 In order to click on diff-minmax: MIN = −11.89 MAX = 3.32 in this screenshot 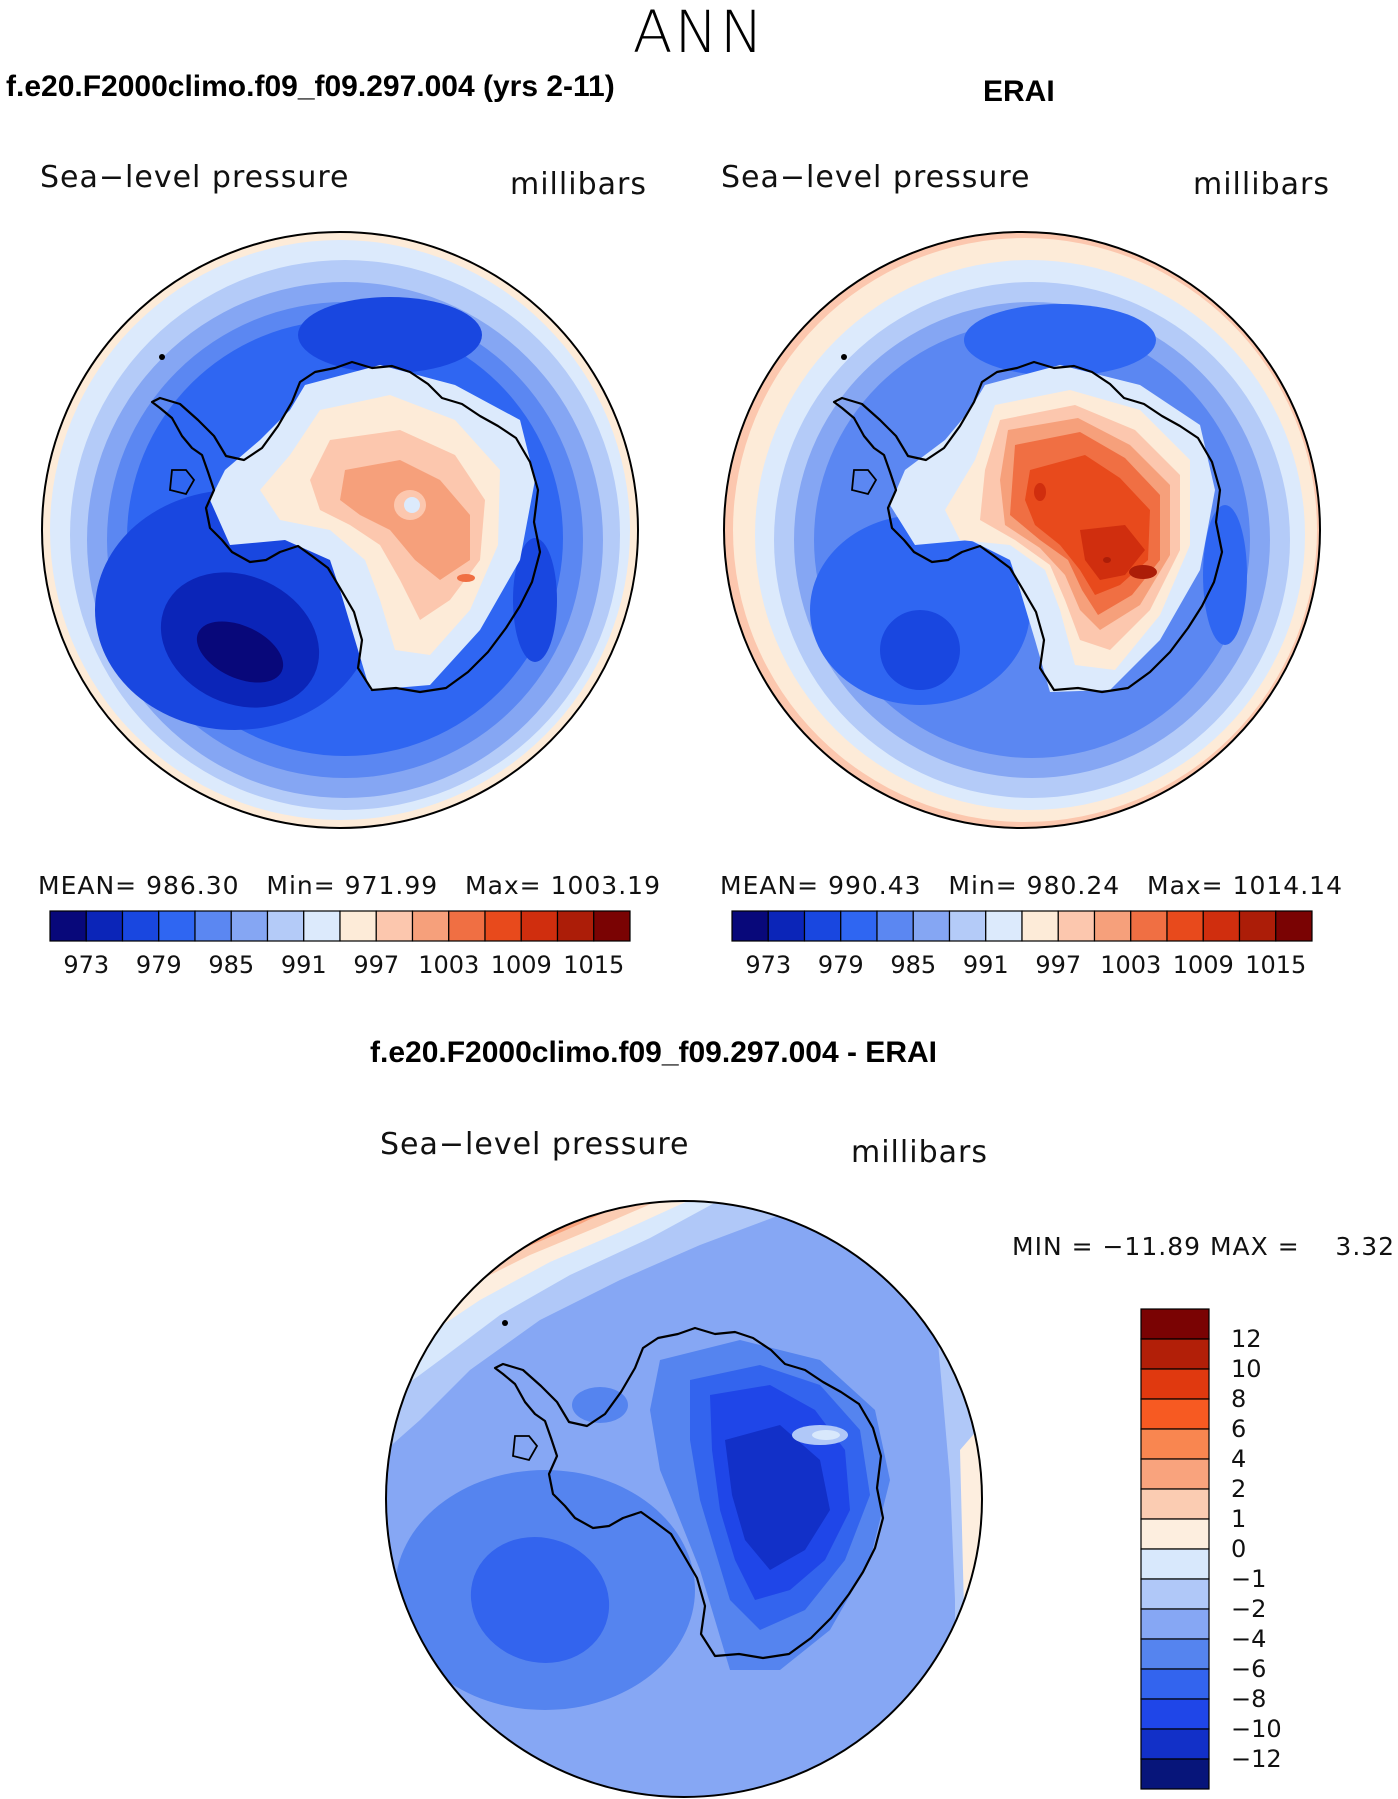, I will do `click(1204, 1246)`.